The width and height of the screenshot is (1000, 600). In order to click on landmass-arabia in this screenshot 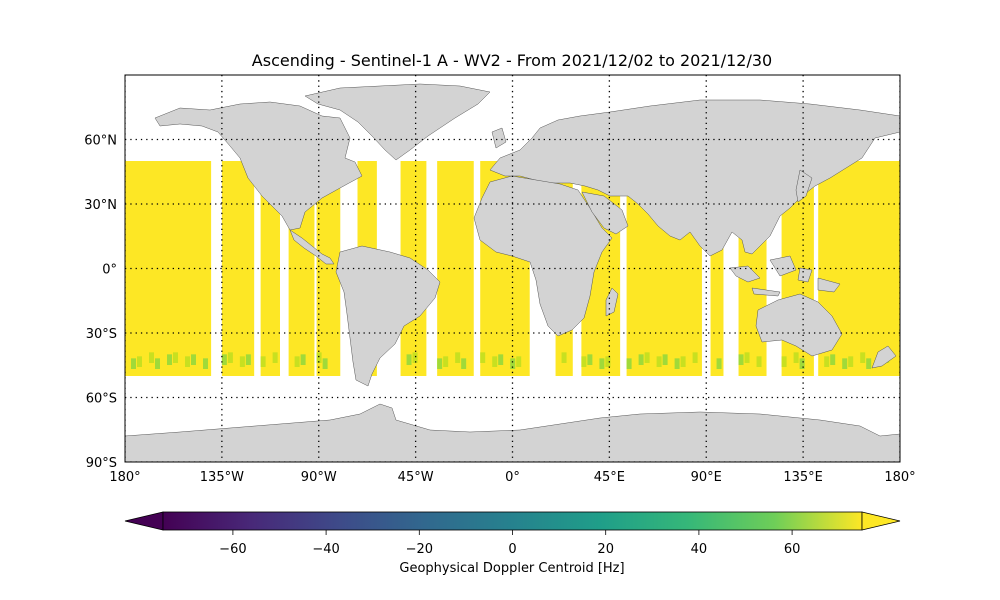, I will do `click(605, 213)`.